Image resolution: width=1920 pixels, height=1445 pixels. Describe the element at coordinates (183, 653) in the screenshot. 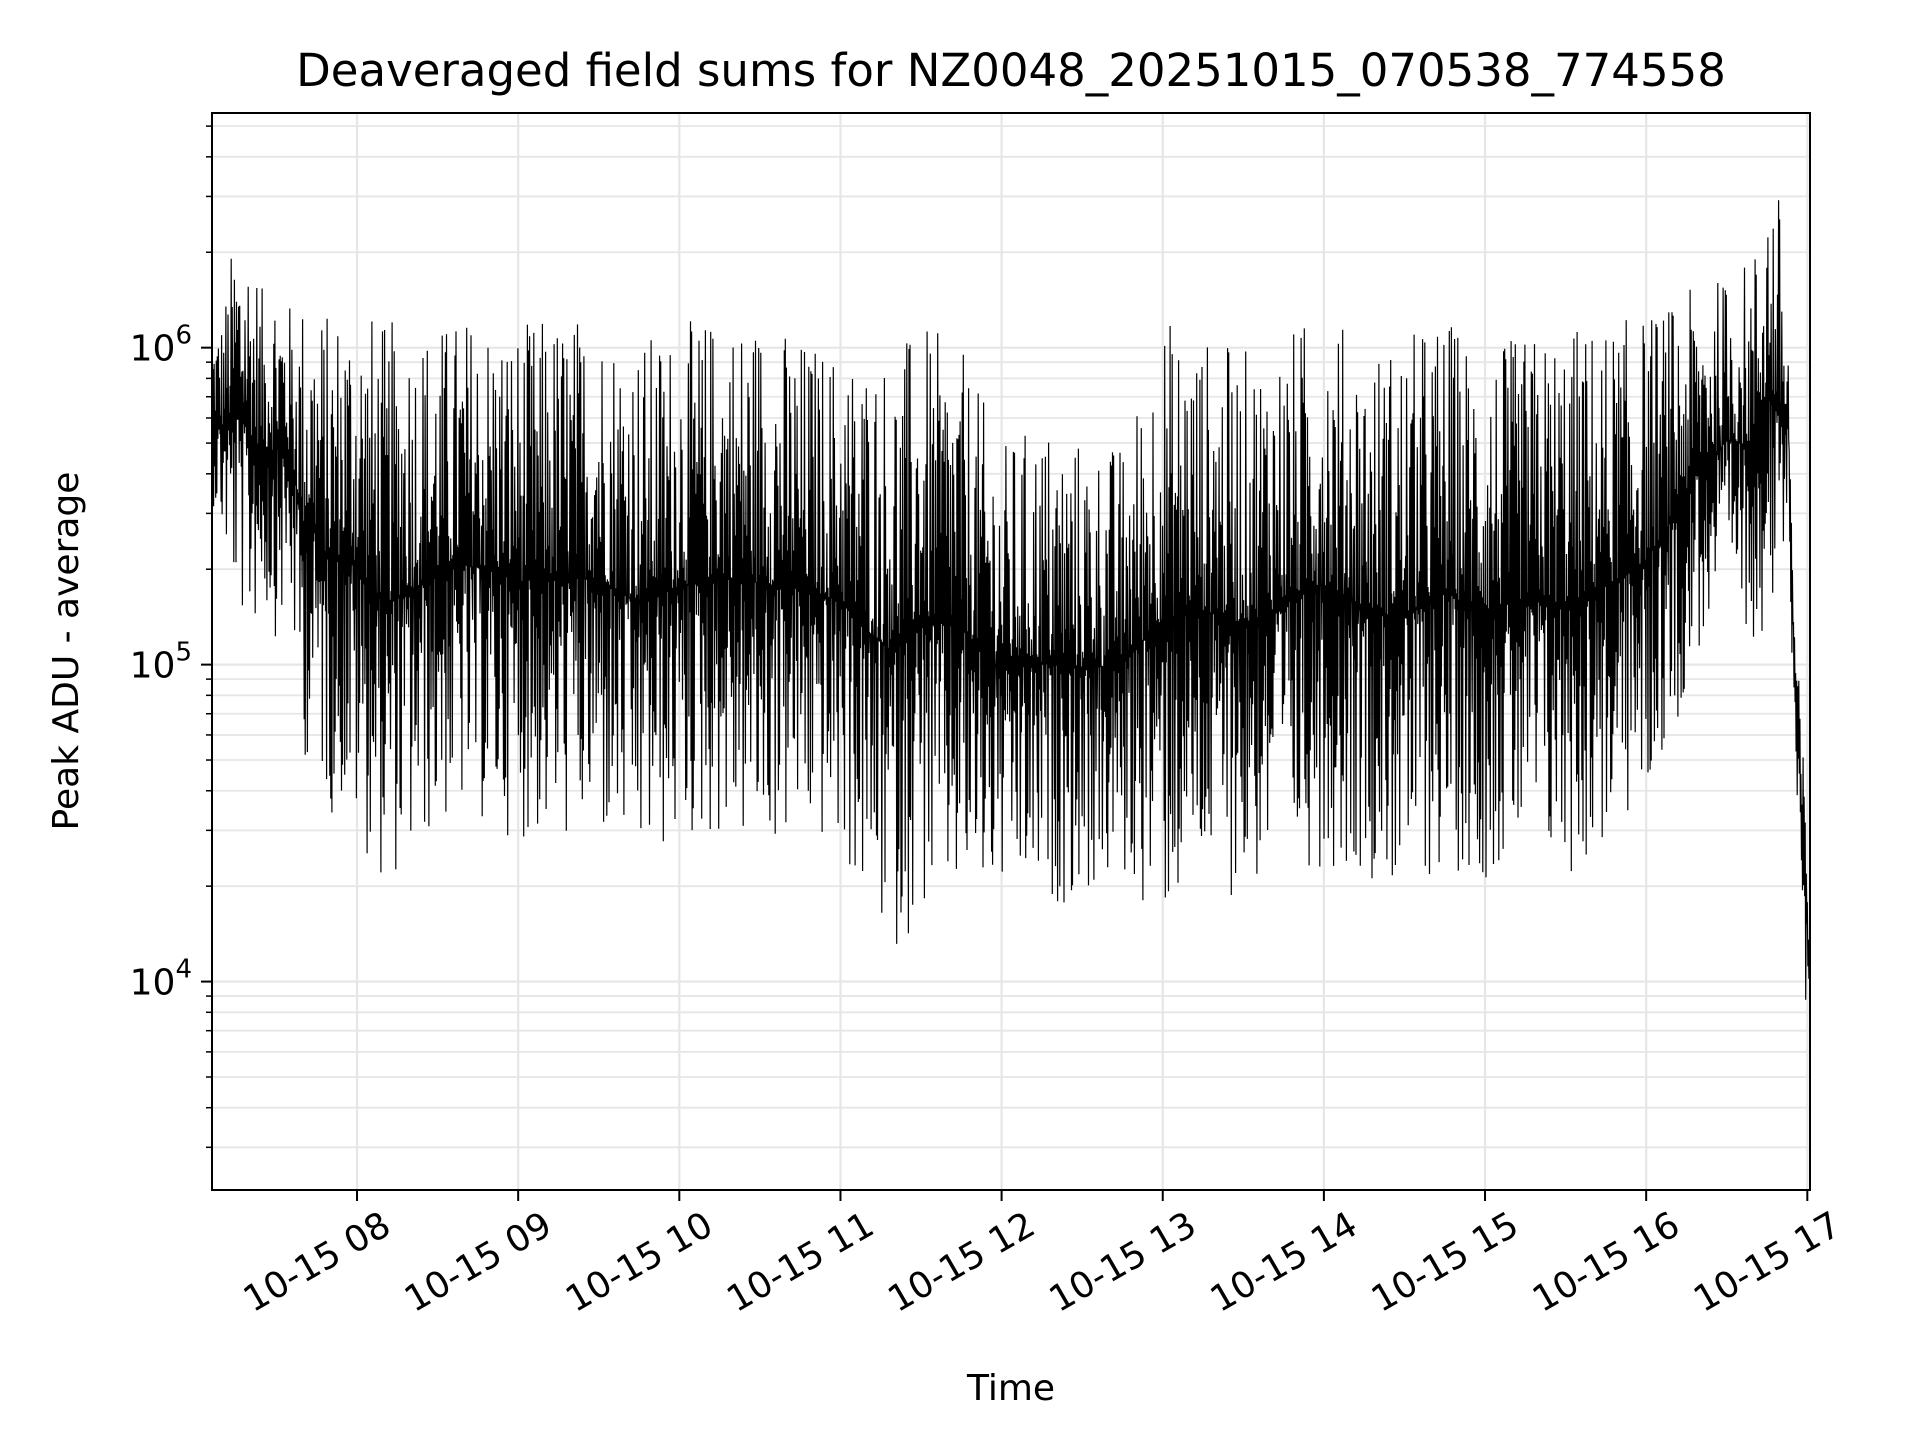

I see `y-tick-exponent: 5` at that location.